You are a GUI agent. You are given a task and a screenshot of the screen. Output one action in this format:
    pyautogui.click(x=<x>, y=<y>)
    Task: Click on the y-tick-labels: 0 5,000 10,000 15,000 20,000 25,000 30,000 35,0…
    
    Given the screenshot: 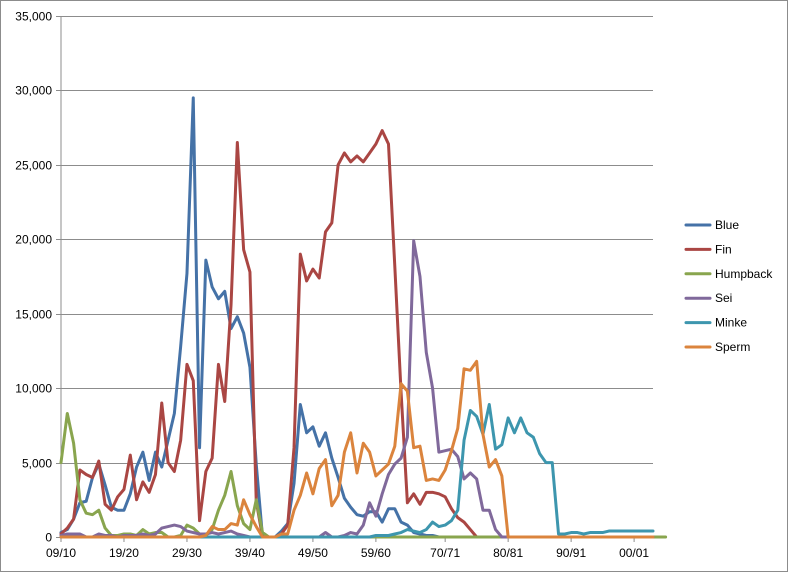 What is the action you would take?
    pyautogui.click(x=33, y=277)
    